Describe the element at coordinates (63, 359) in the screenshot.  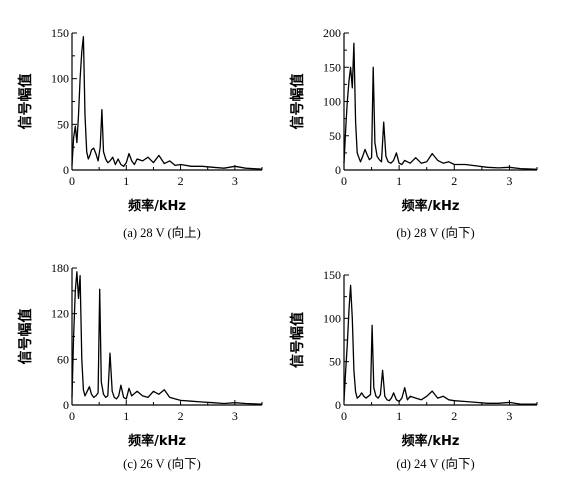
I see `y-tick-label: 60` at that location.